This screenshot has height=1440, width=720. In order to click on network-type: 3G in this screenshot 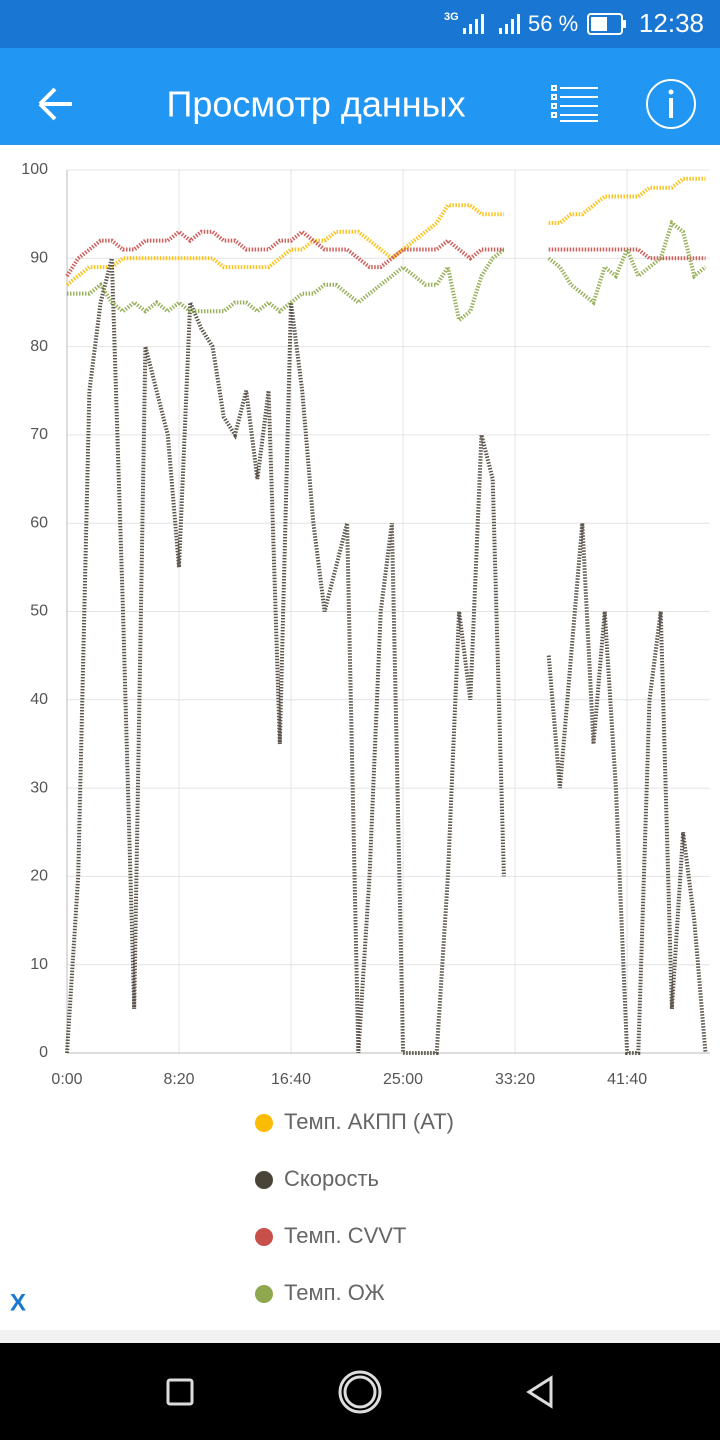, I will do `click(451, 17)`.